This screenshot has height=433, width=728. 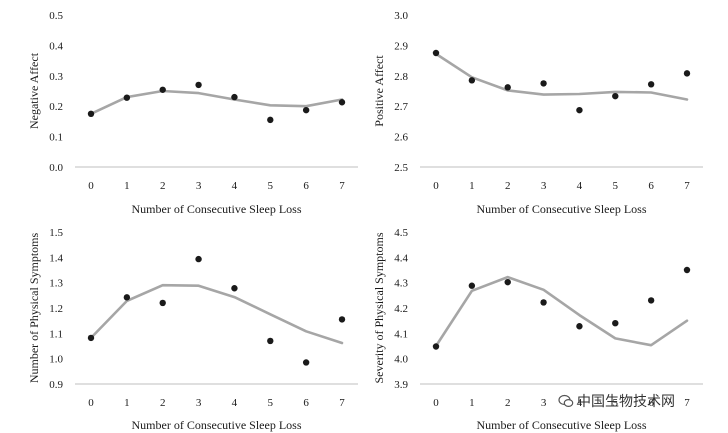 What do you see at coordinates (379, 307) in the screenshot?
I see `y-axis-title: Severity of Physical Symptoms` at bounding box center [379, 307].